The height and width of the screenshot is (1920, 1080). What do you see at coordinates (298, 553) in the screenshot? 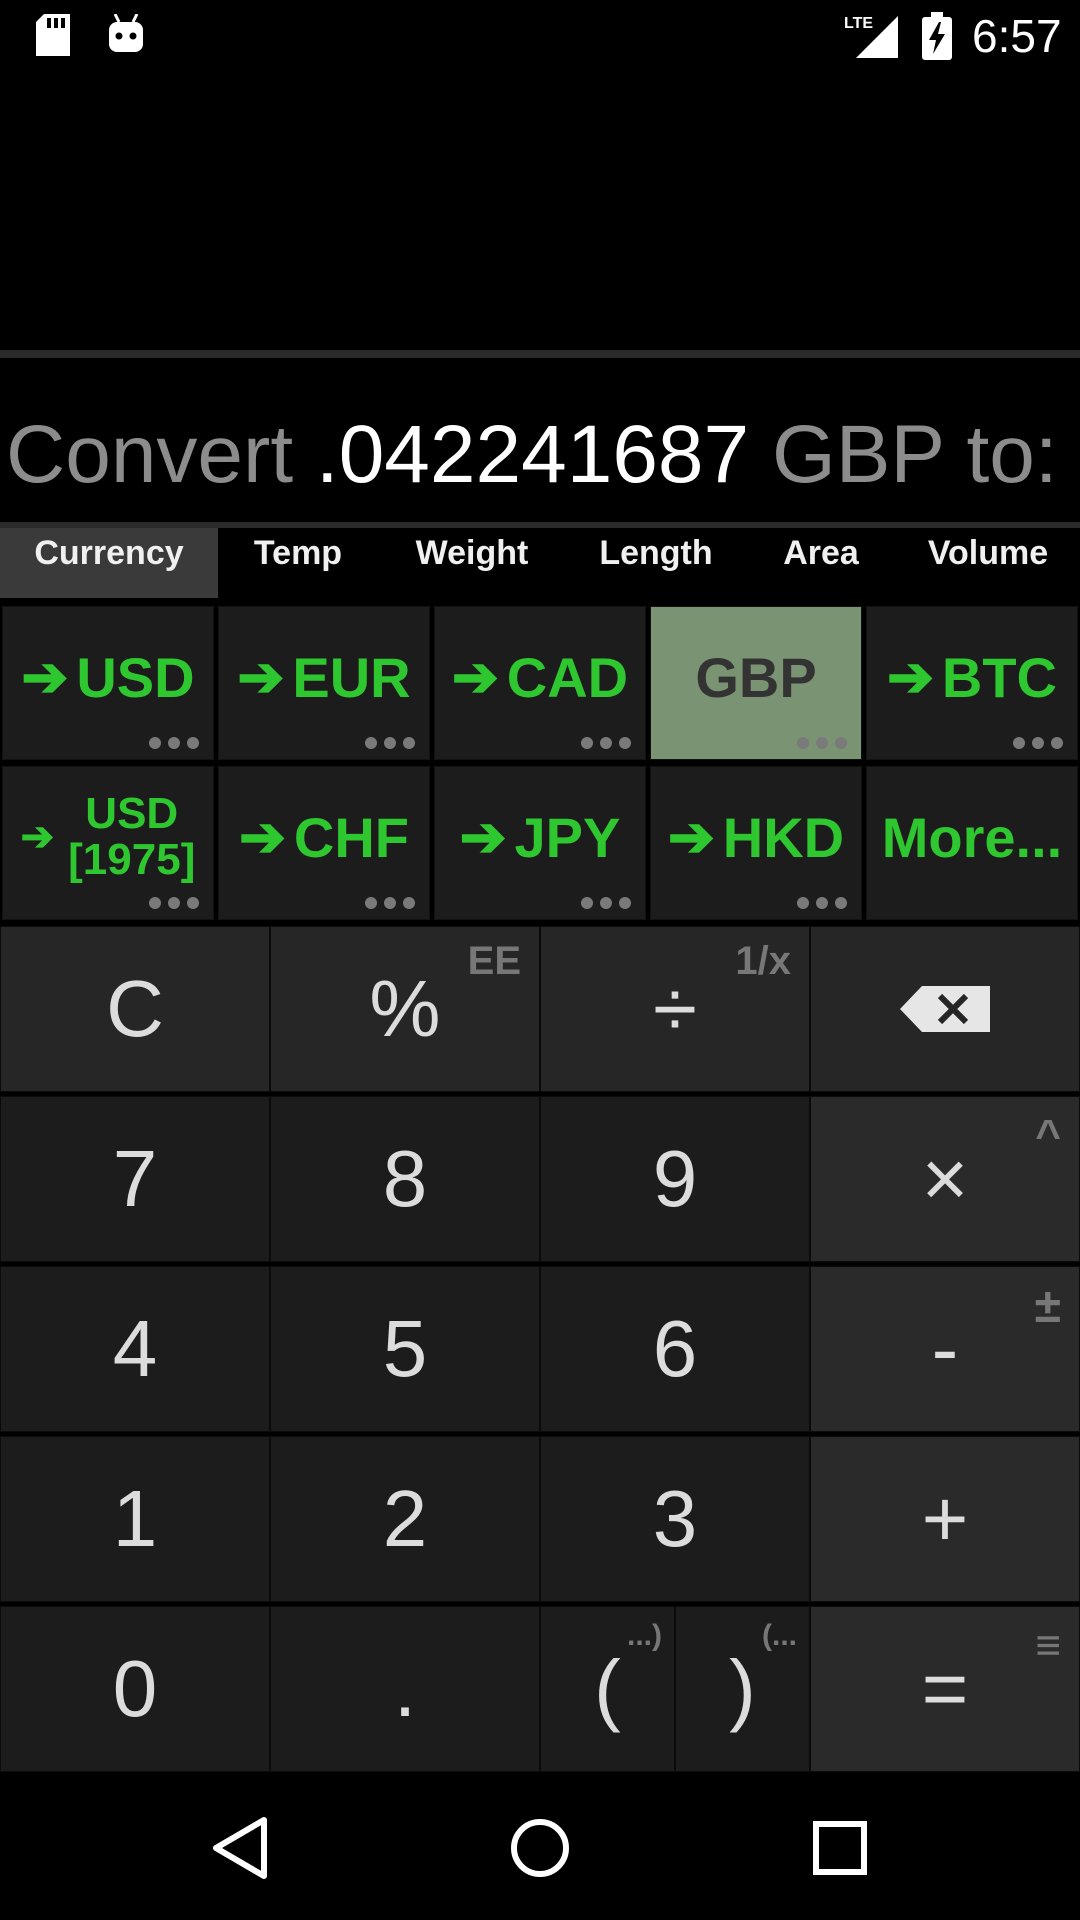
I see `tab-temp: Temp` at bounding box center [298, 553].